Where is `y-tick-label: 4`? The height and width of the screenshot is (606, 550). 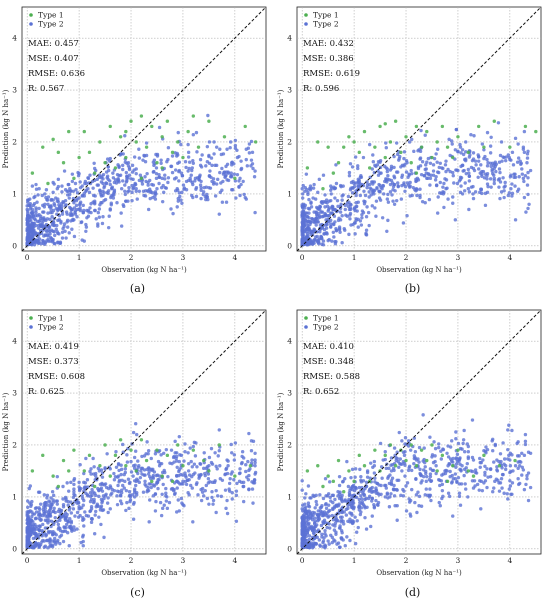
y-tick-label: 4 is located at coordinates (289, 38).